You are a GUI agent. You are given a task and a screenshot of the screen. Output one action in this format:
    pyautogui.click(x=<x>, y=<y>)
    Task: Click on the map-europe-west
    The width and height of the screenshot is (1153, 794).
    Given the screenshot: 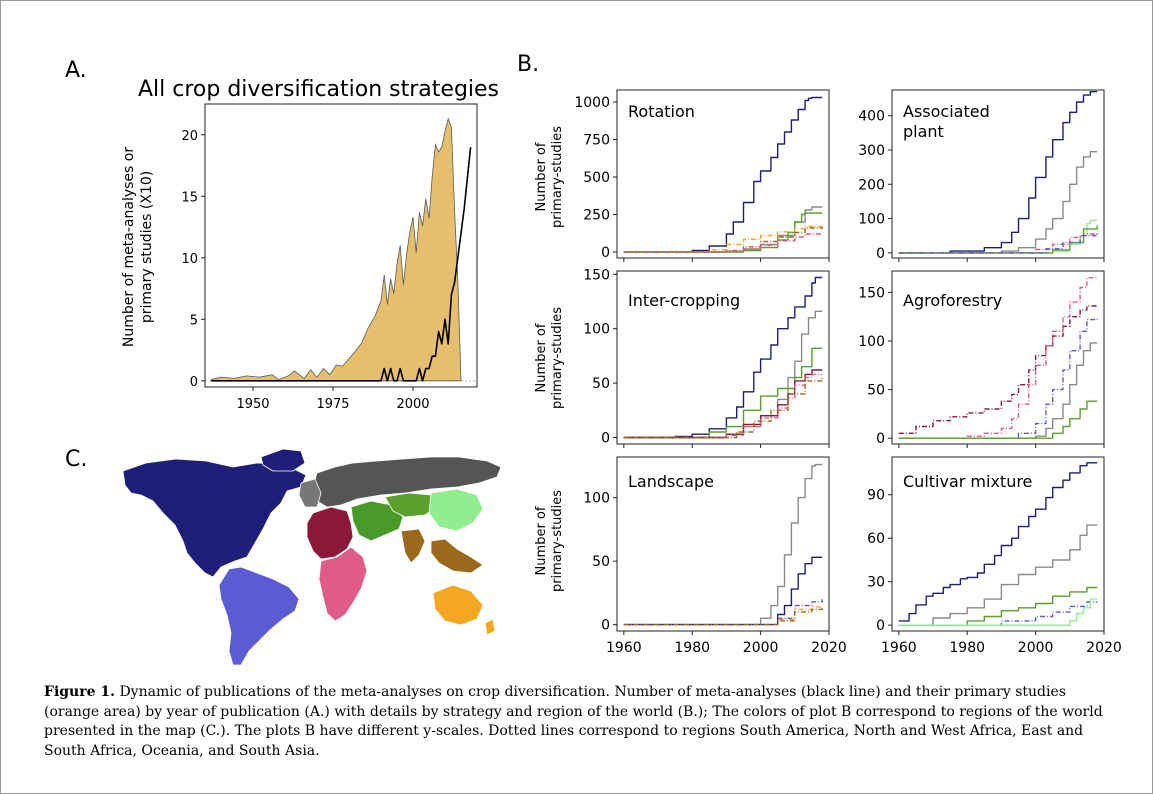 What is the action you would take?
    pyautogui.click(x=310, y=493)
    